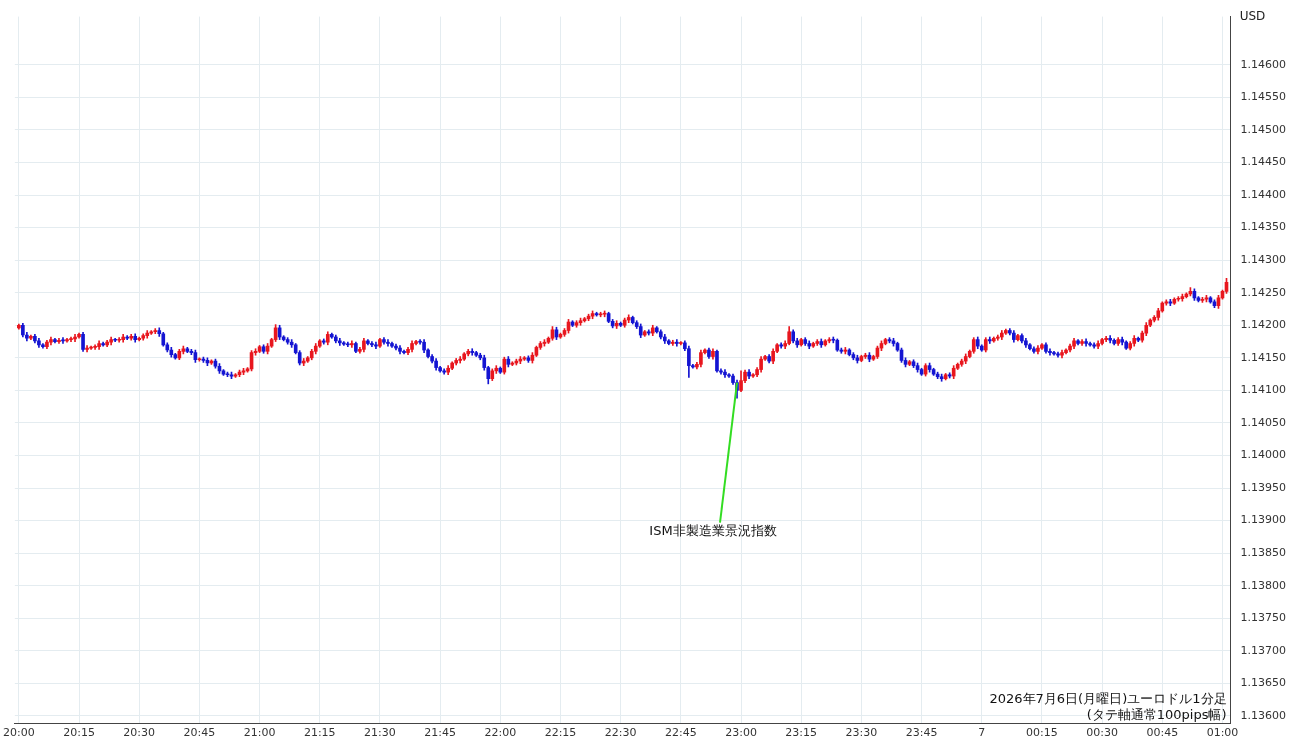  What do you see at coordinates (1263, 162) in the screenshot?
I see `y-tick-label: 1.14450` at bounding box center [1263, 162].